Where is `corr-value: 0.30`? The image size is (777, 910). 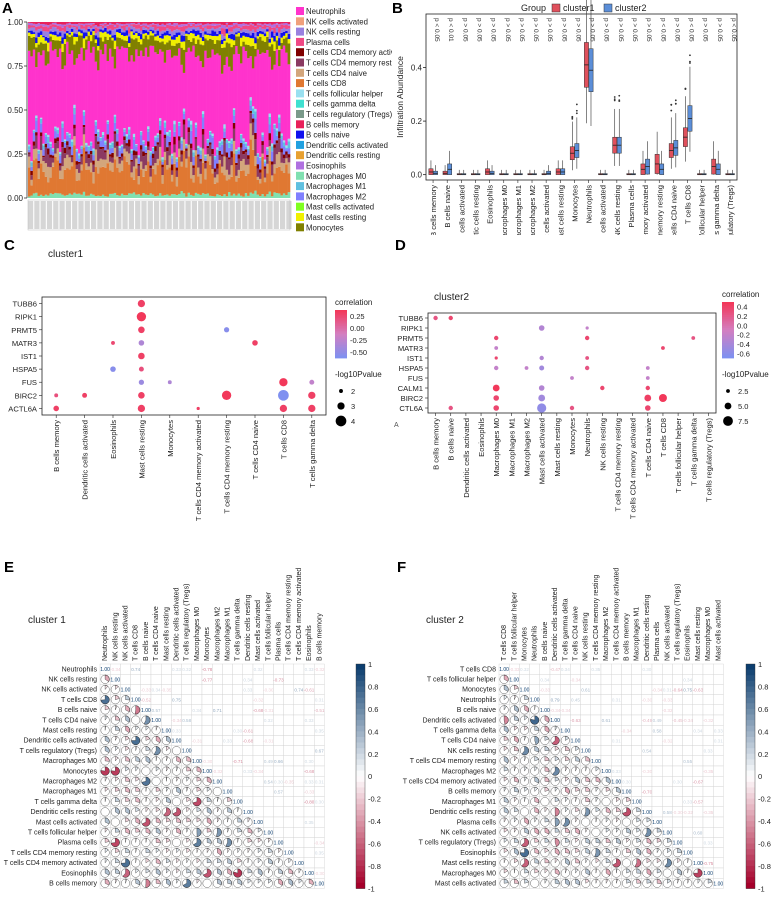 corr-value: 0.30 is located at coordinates (319, 802).